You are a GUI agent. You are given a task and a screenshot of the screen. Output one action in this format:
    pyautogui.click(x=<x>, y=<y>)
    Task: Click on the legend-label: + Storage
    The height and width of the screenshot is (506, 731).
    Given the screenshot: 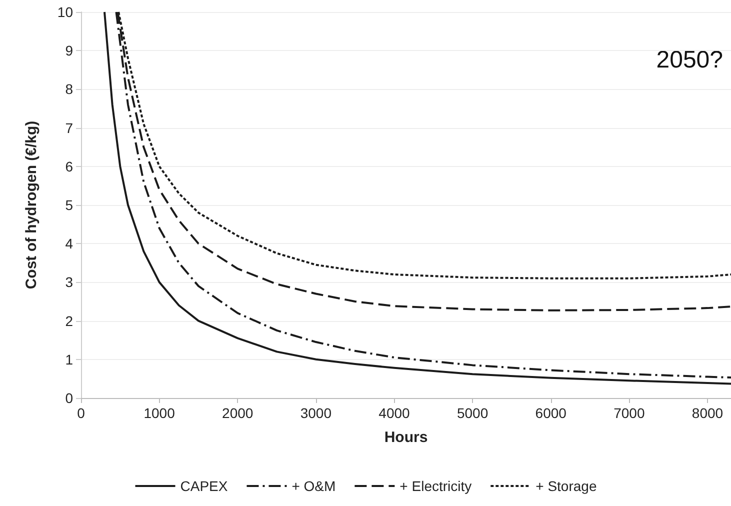 What is the action you would take?
    pyautogui.click(x=566, y=486)
    